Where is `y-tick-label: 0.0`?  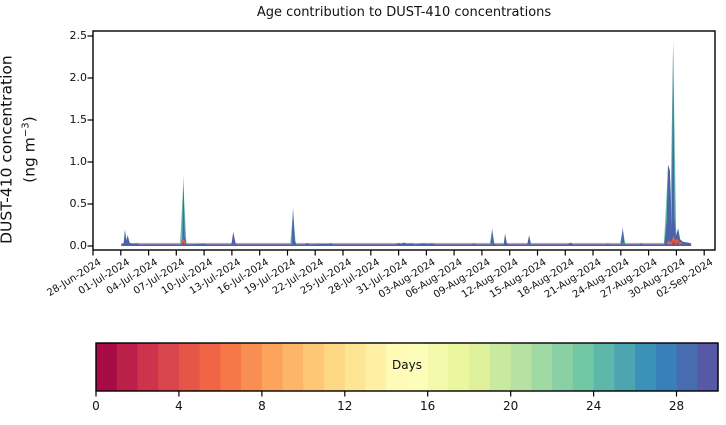
y-tick-label: 0.0 is located at coordinates (78, 245).